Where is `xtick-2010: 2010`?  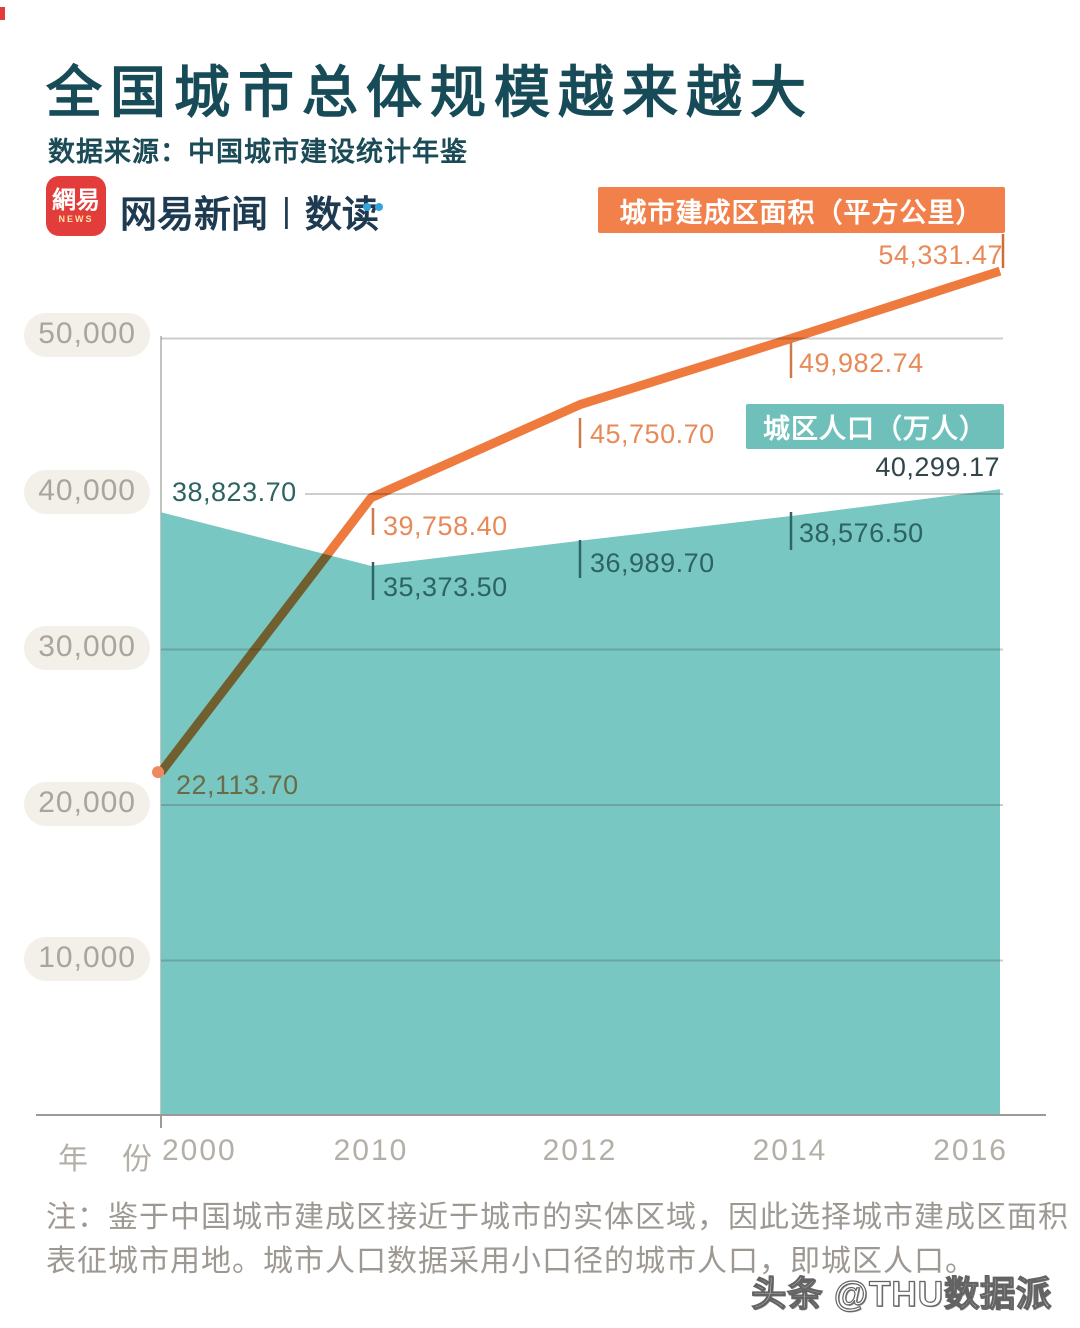
xtick-2010: 2010 is located at coordinates (371, 1150).